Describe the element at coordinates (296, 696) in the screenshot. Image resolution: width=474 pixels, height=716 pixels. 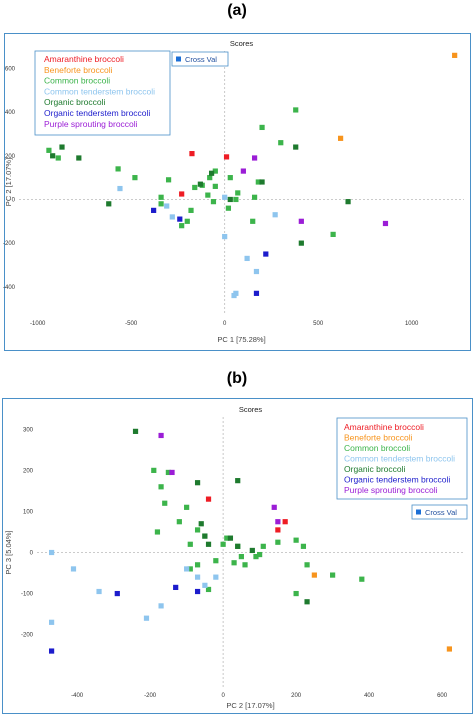
I see `x-tick-label: 200` at that location.